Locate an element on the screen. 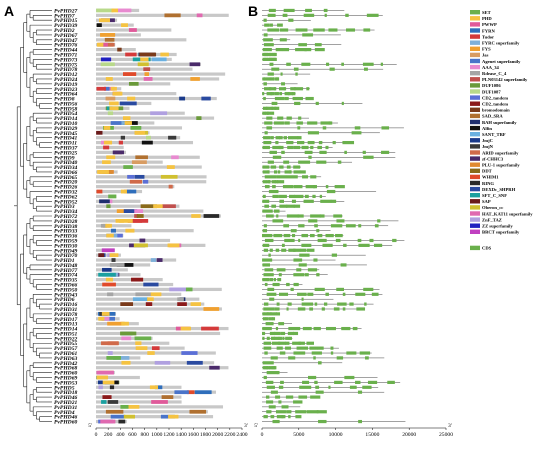 The height and width of the screenshot is (451, 550). gene-label: PvPHD71 is located at coordinates (66, 55).